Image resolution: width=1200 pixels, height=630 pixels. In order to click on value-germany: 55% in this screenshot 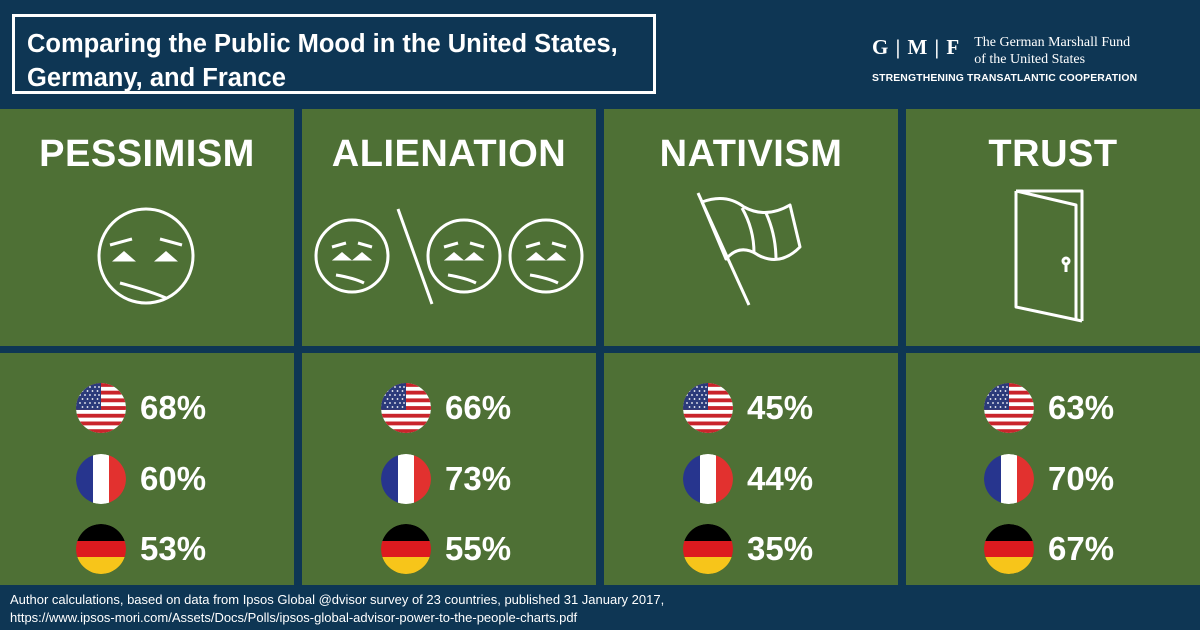, I will do `click(478, 548)`.